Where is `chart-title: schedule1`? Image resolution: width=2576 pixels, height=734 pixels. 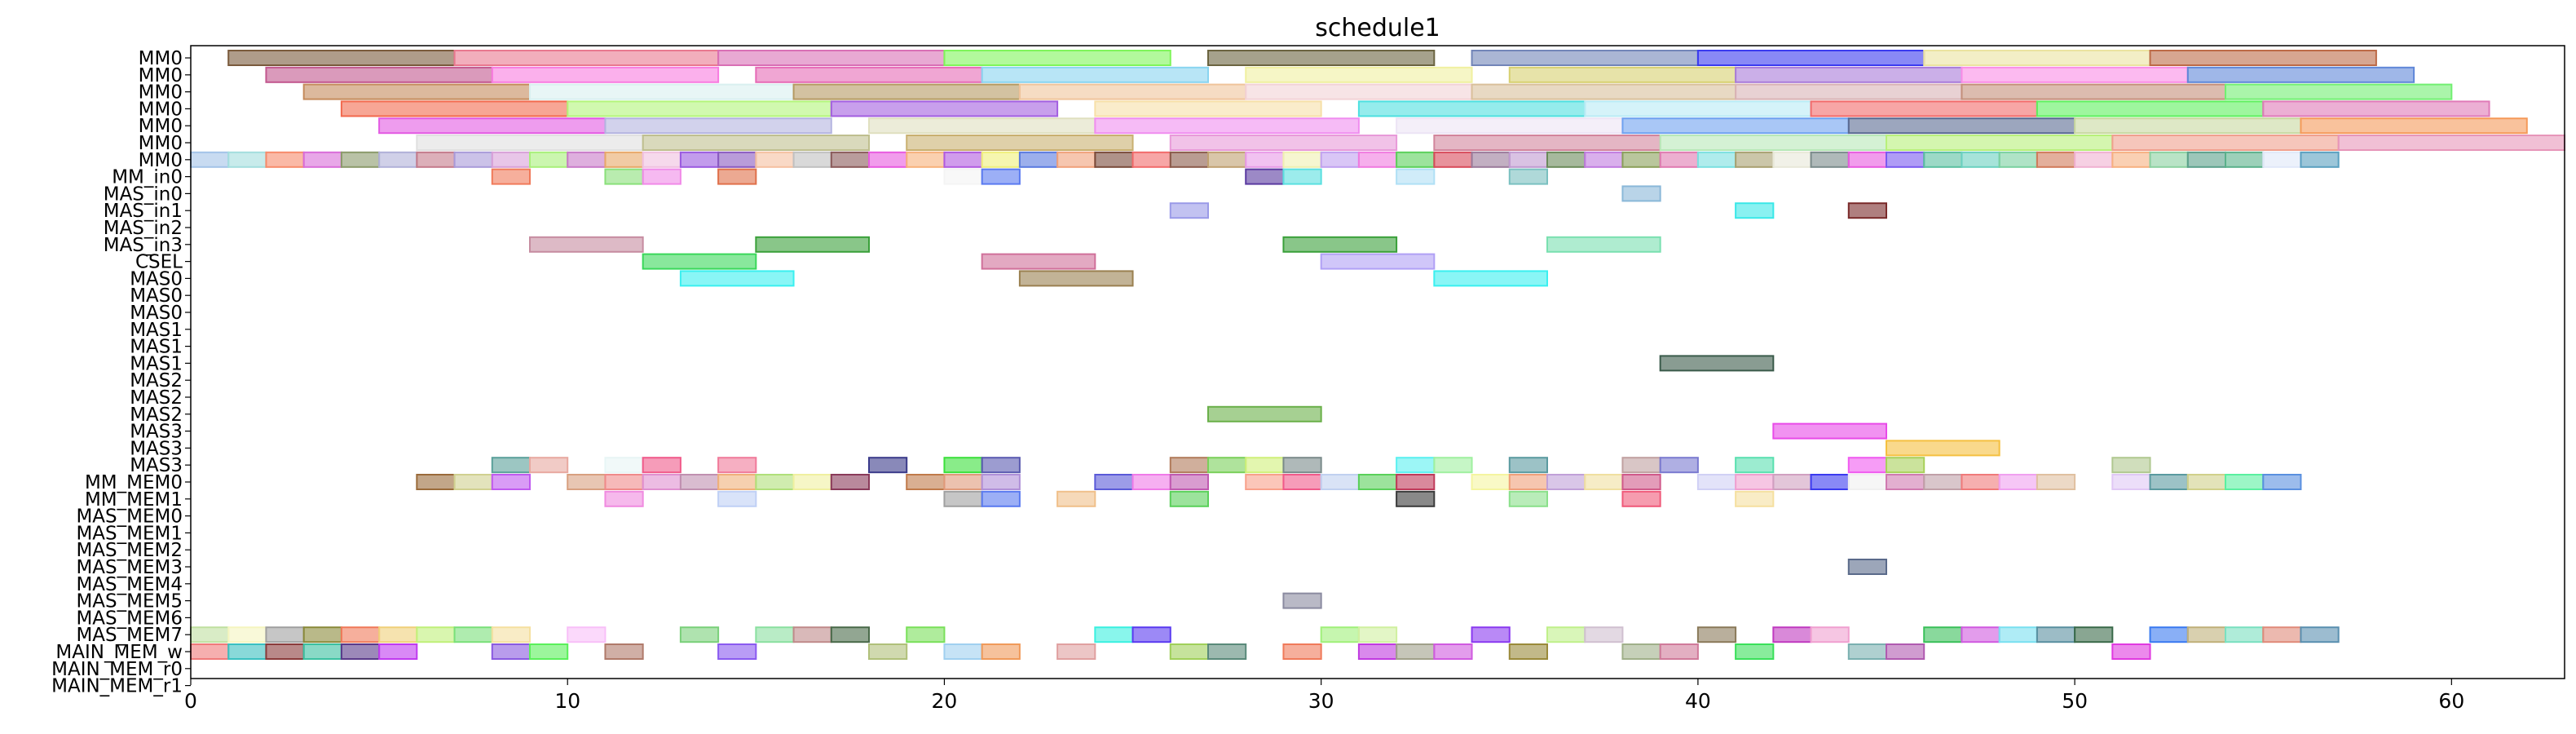 chart-title: schedule1 is located at coordinates (1377, 28).